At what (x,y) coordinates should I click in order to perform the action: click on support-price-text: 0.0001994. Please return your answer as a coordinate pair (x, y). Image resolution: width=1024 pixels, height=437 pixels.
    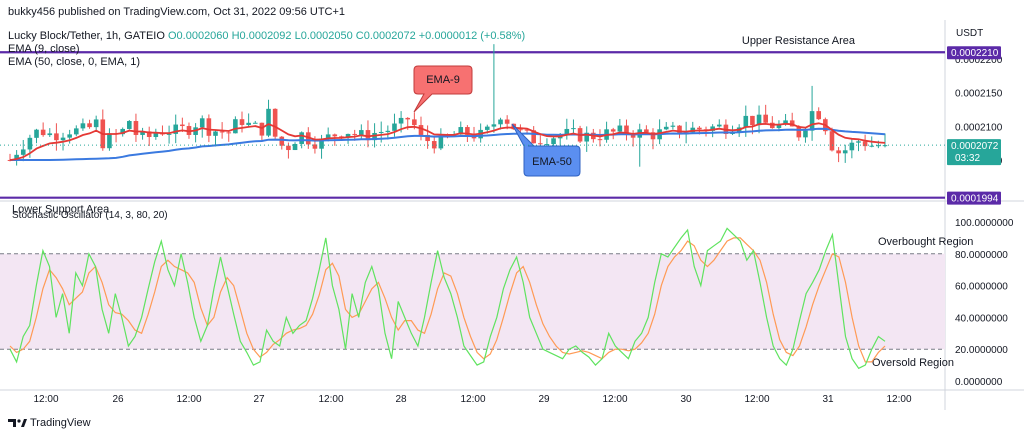
    Looking at the image, I should click on (975, 199).